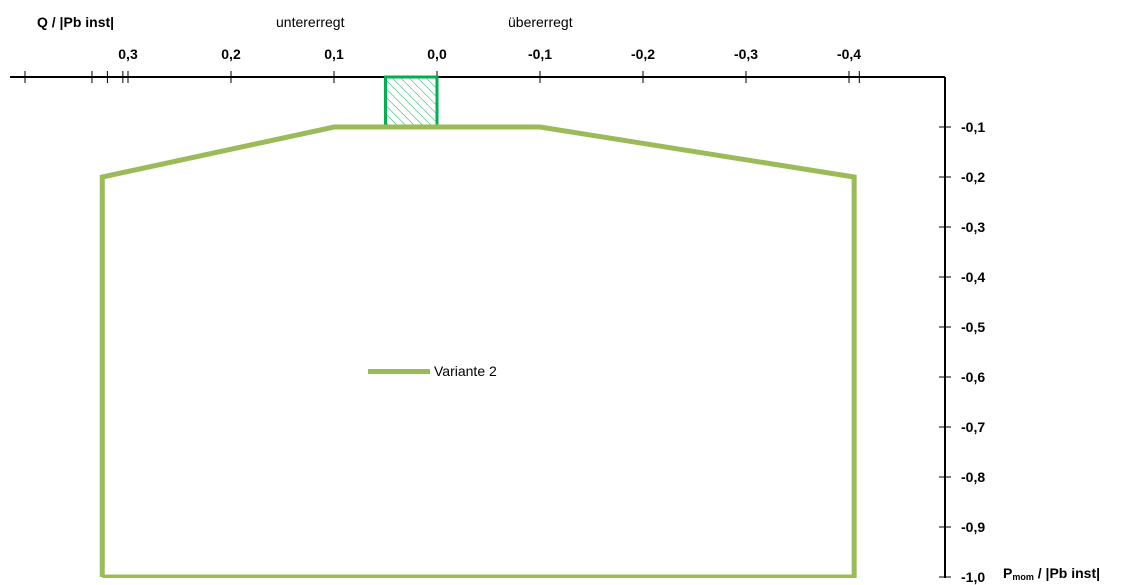 This screenshot has width=1141, height=585. Describe the element at coordinates (973, 427) in the screenshot. I see `y-tick-label: -0,7` at that location.